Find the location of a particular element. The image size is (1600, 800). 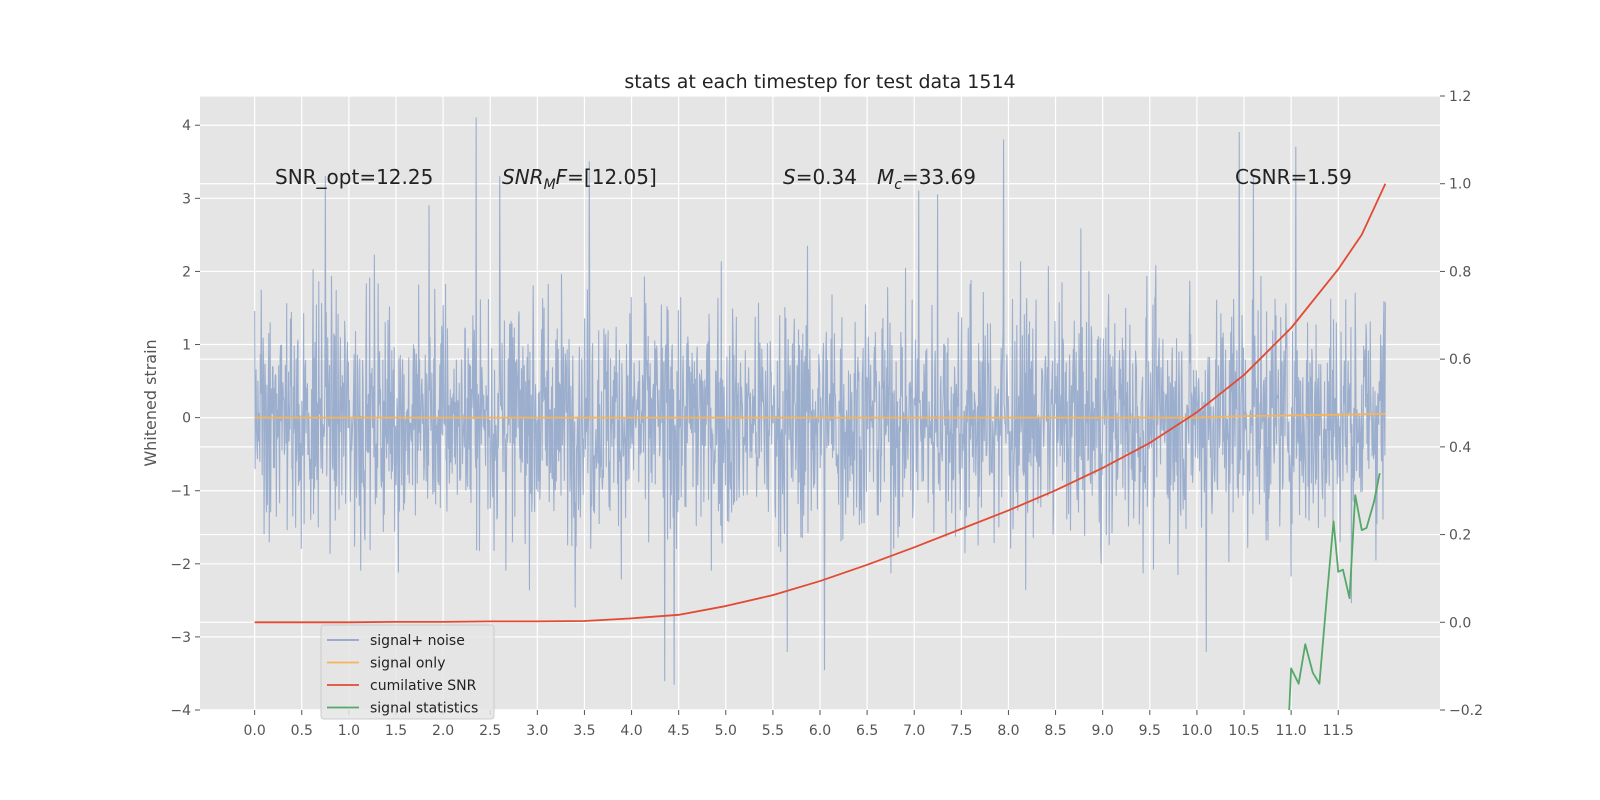

x-tick-label: 8.5 is located at coordinates (1055, 731).